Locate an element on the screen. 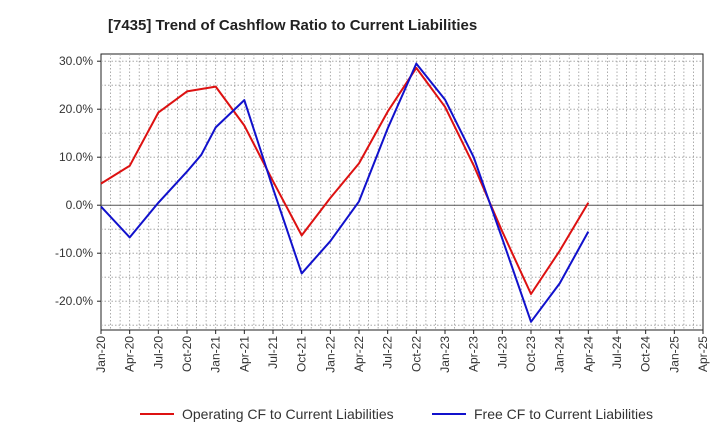  x-tick-label: Jul-23 is located at coordinates (502, 352).